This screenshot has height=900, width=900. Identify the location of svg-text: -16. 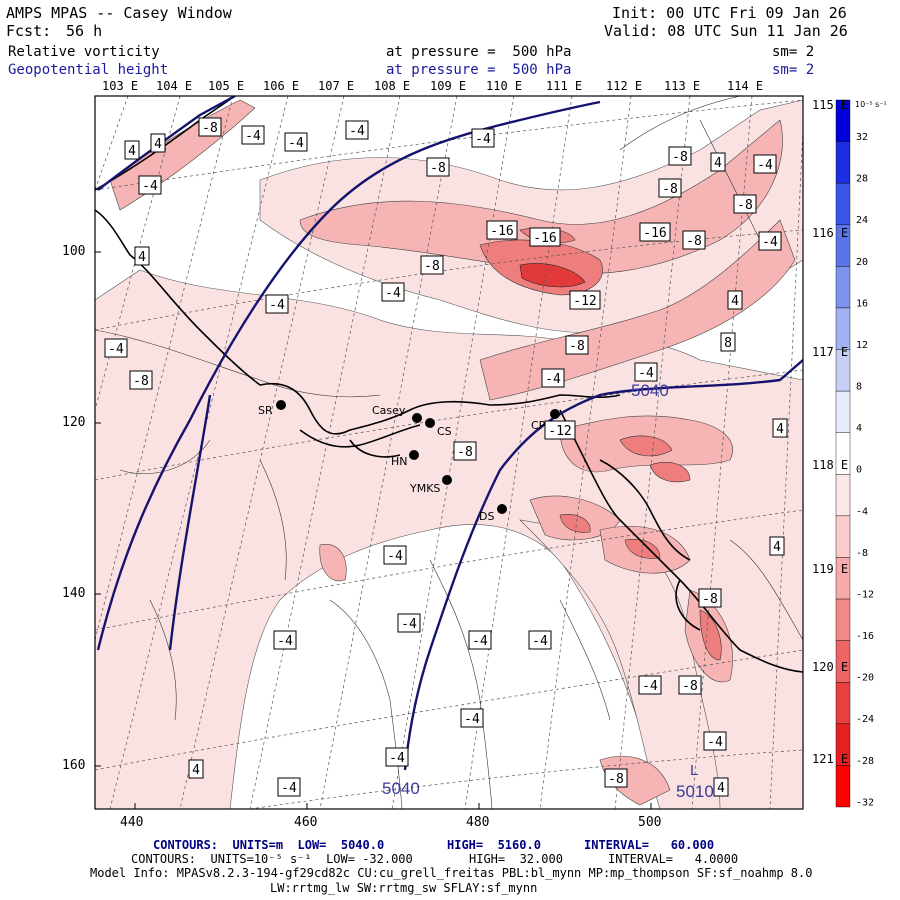
(501, 231).